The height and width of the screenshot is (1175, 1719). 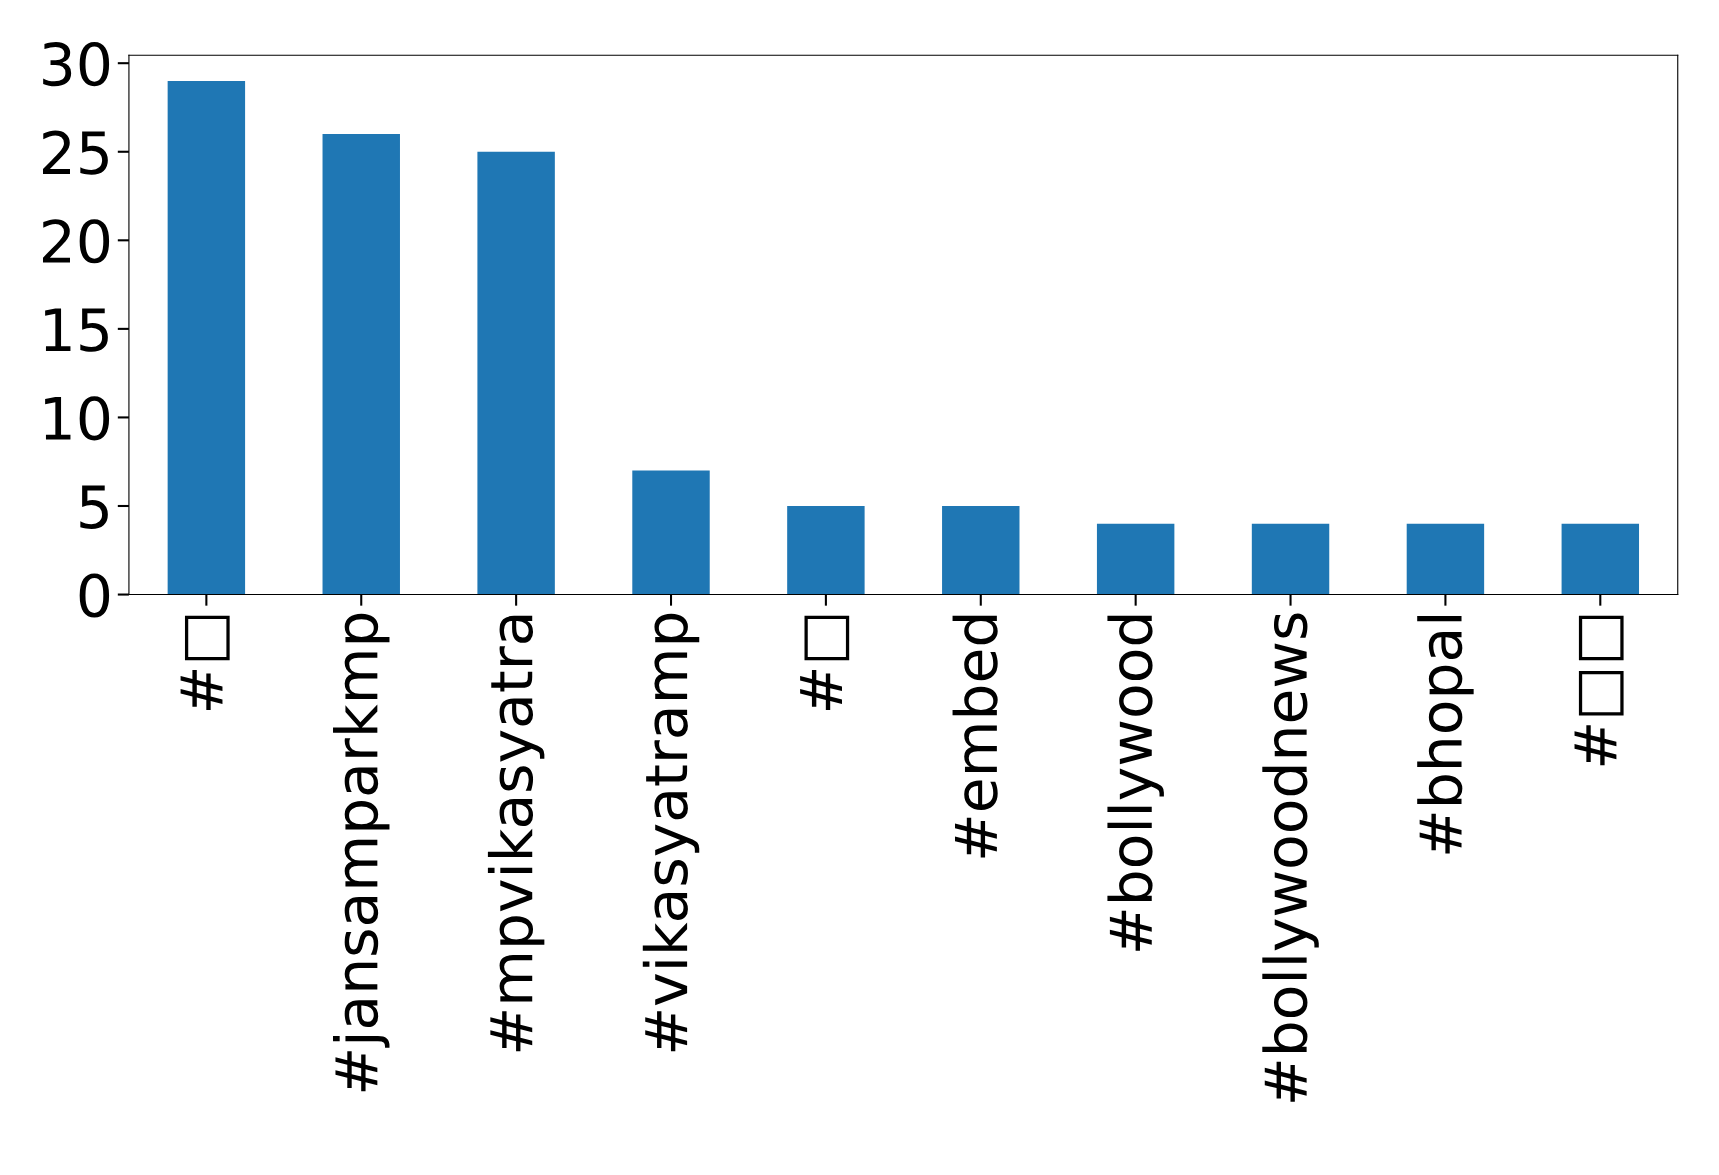 I want to click on x-tick-label: #bollywood, so click(x=1135, y=783).